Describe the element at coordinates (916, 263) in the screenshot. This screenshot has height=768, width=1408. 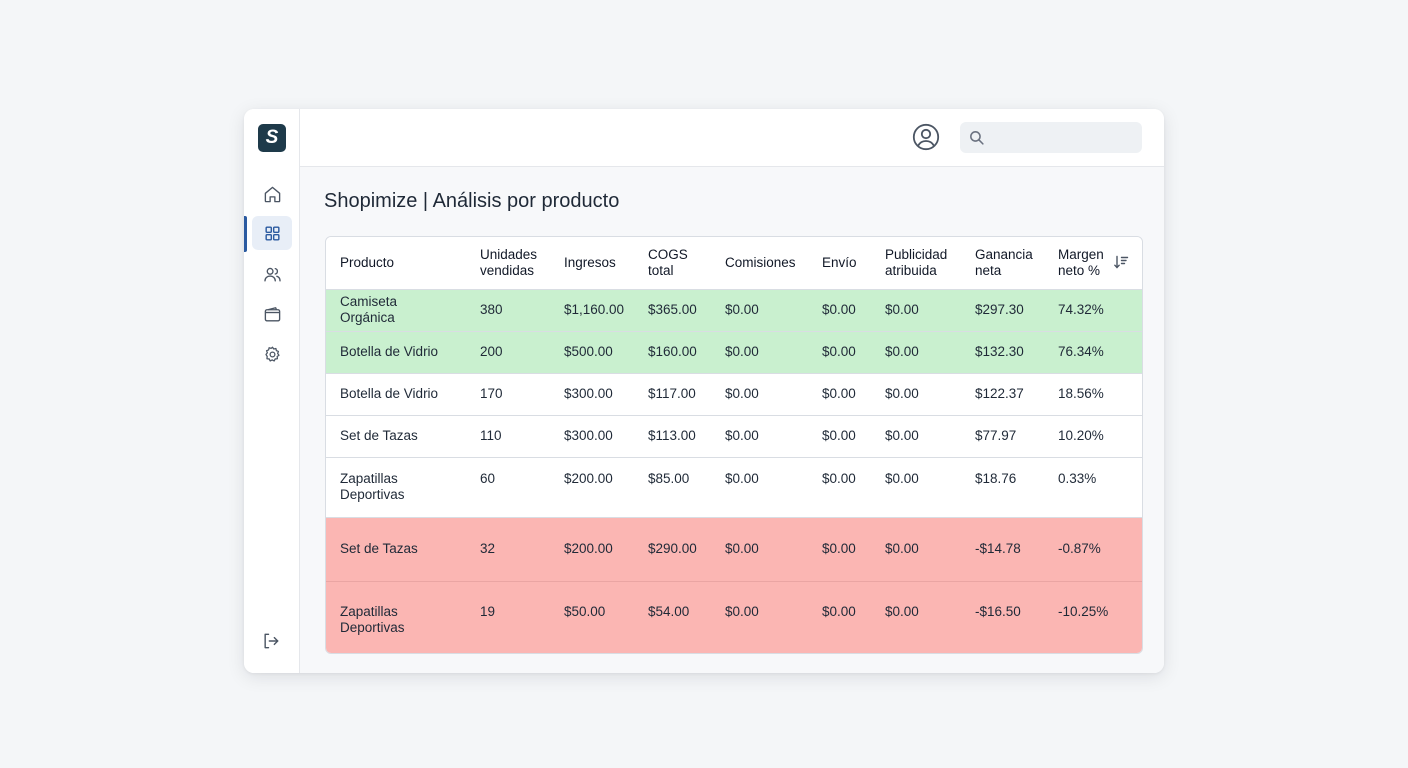
I see `col-header-publicidad: Publicidad atribuida` at that location.